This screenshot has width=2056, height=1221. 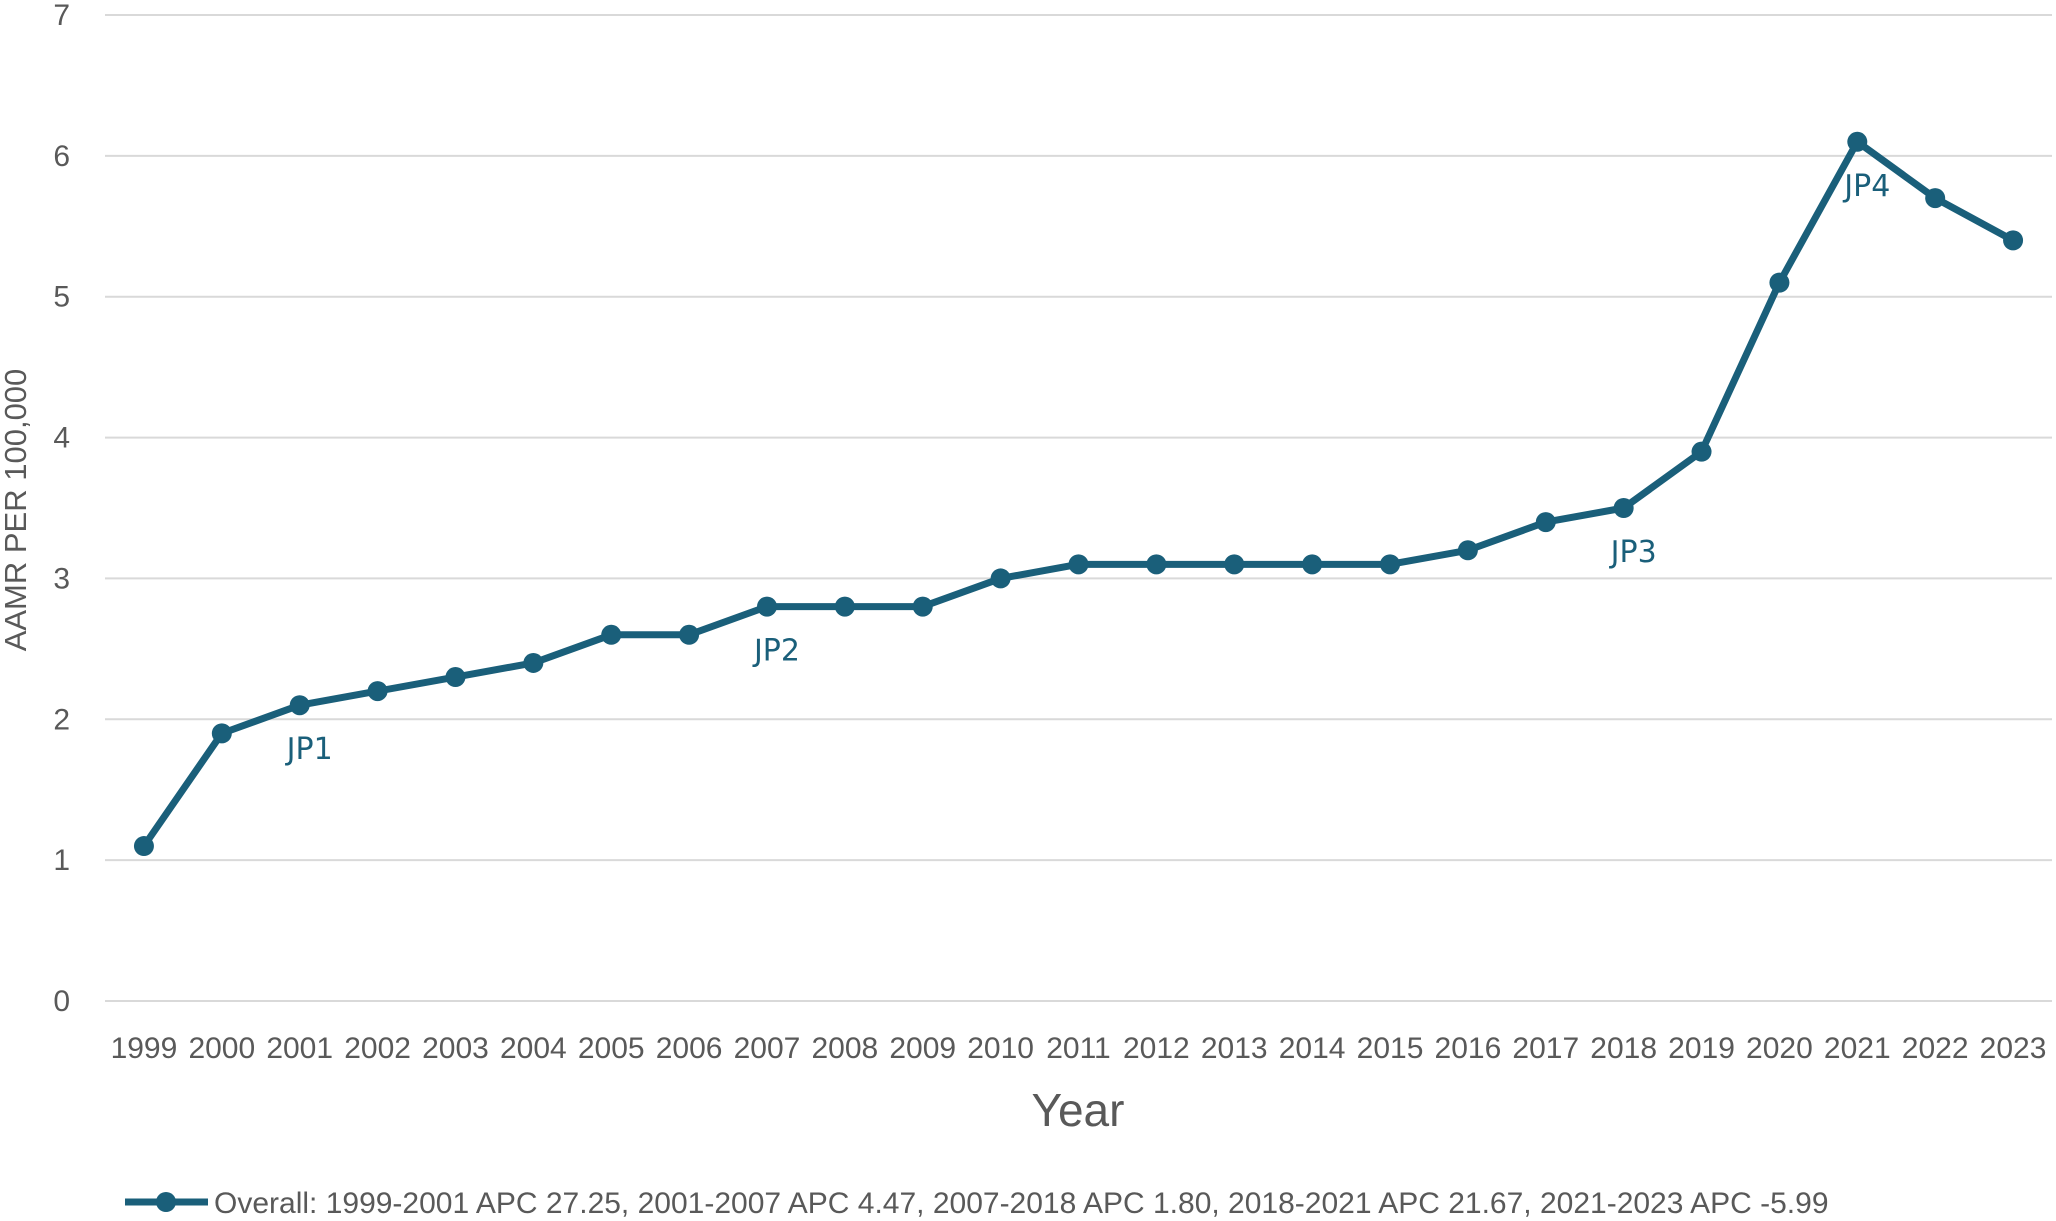 What do you see at coordinates (1779, 1048) in the screenshot?
I see `x-tick-label-2020: 2020` at bounding box center [1779, 1048].